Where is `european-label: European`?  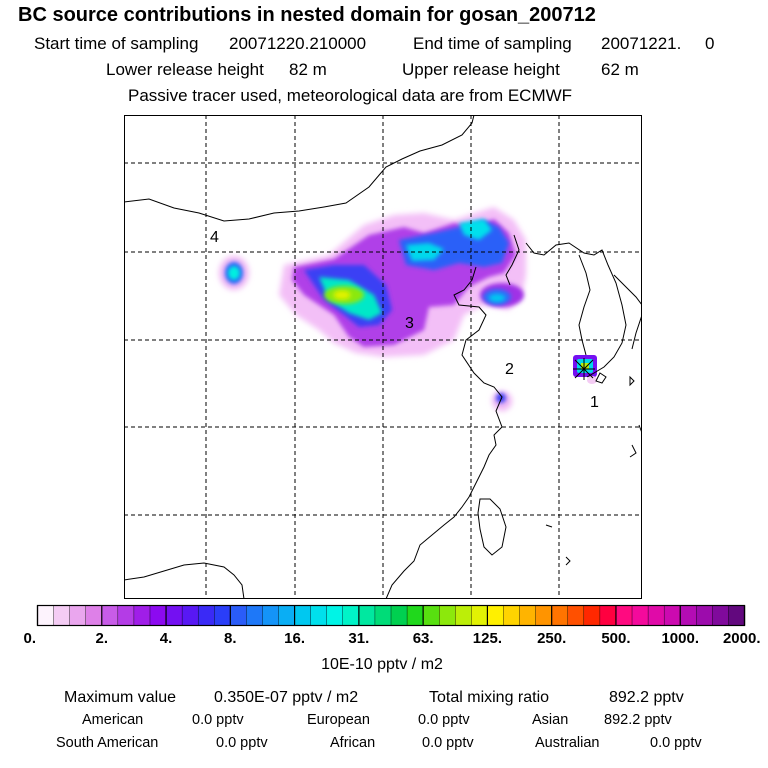 european-label: European is located at coordinates (338, 720).